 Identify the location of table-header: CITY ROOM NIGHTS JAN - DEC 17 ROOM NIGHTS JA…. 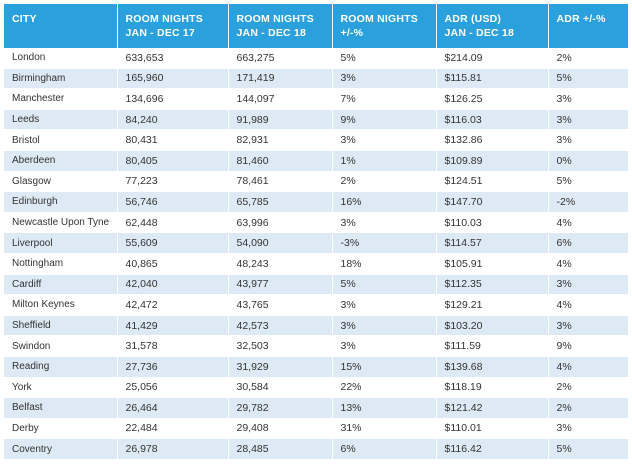
(316, 26).